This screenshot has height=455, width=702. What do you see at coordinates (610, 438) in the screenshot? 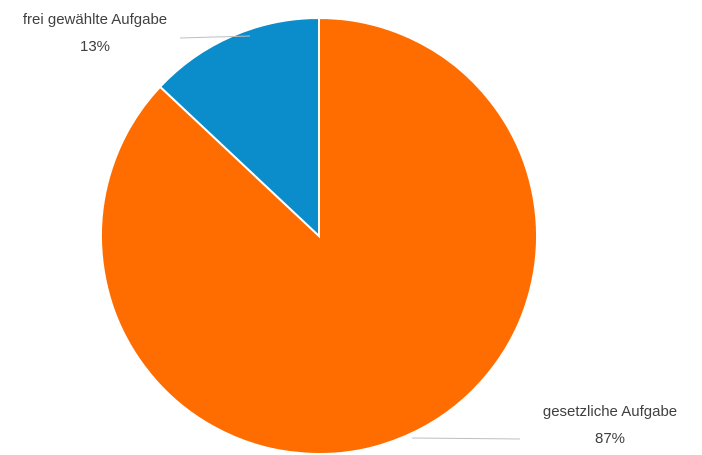
I see `slice-value-gesetzlich: 87%` at bounding box center [610, 438].